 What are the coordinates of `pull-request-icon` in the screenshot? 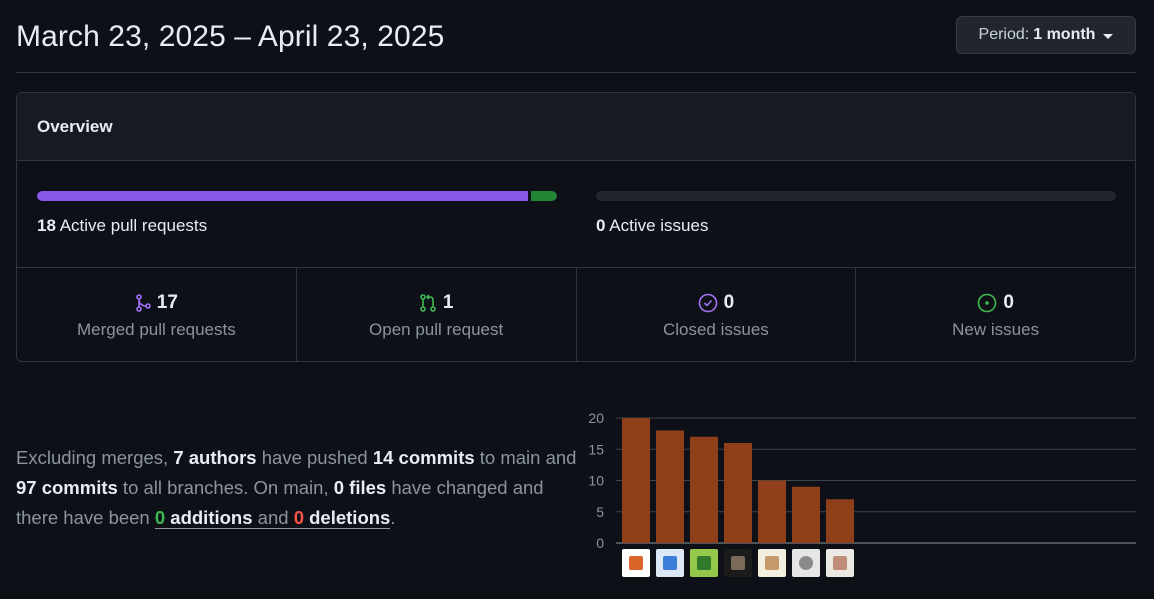 It's located at (428, 303).